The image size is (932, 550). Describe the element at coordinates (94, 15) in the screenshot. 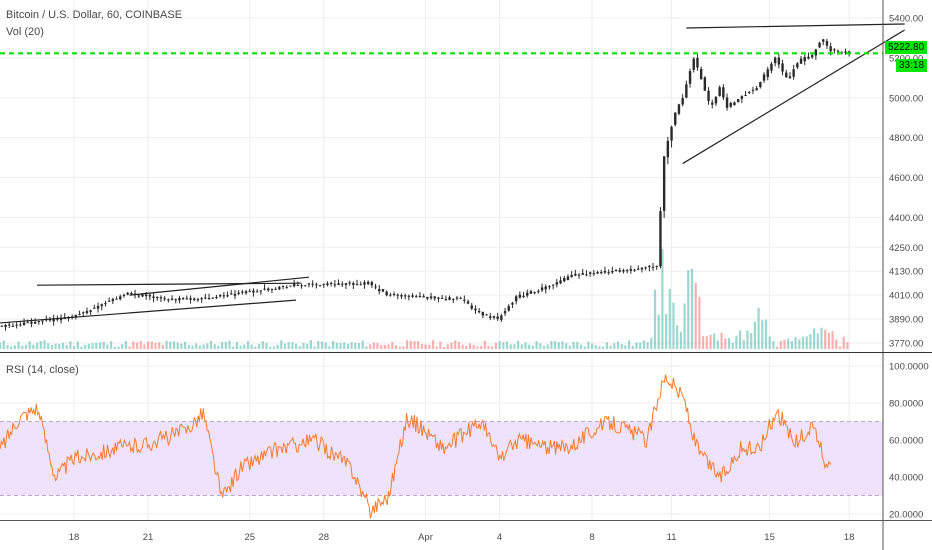

I see `symbol-title: Bitcoin / U.S. Dollar, 60, COINBASE` at that location.